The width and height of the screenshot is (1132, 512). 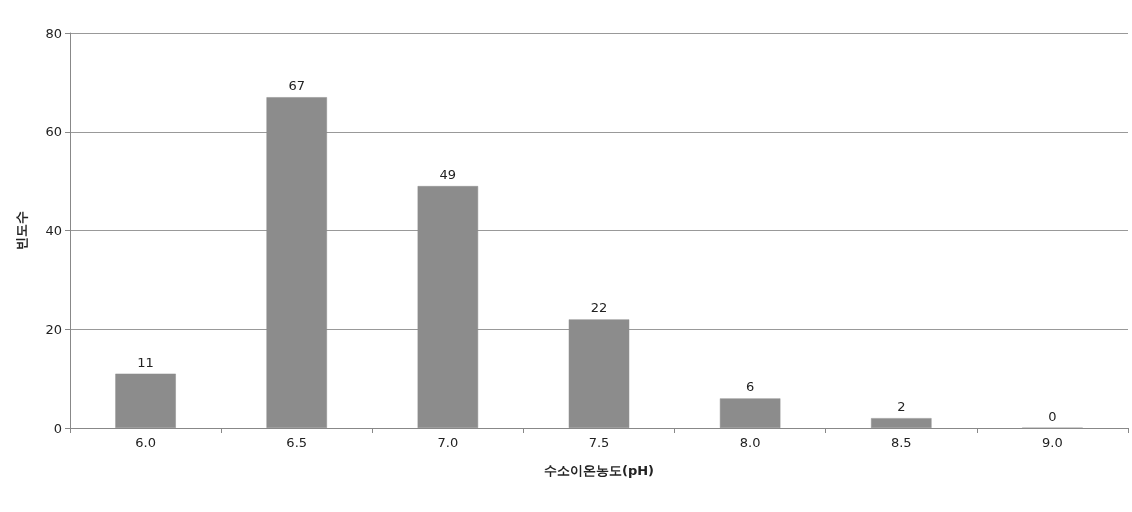 I want to click on data-label: 11, so click(x=145, y=362).